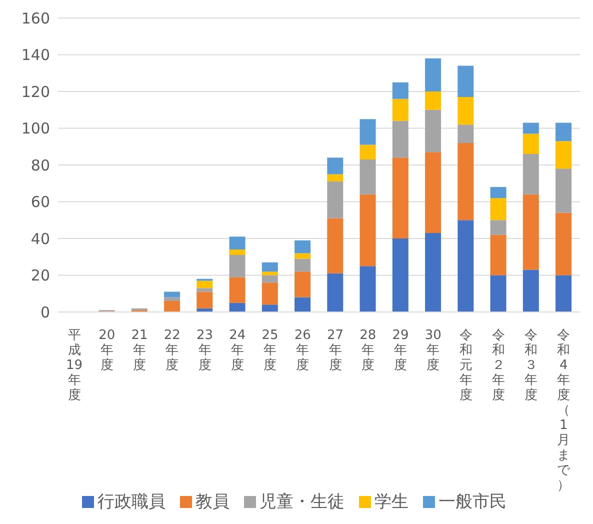  I want to click on x-tick-label: 令和３年度, so click(531, 365).